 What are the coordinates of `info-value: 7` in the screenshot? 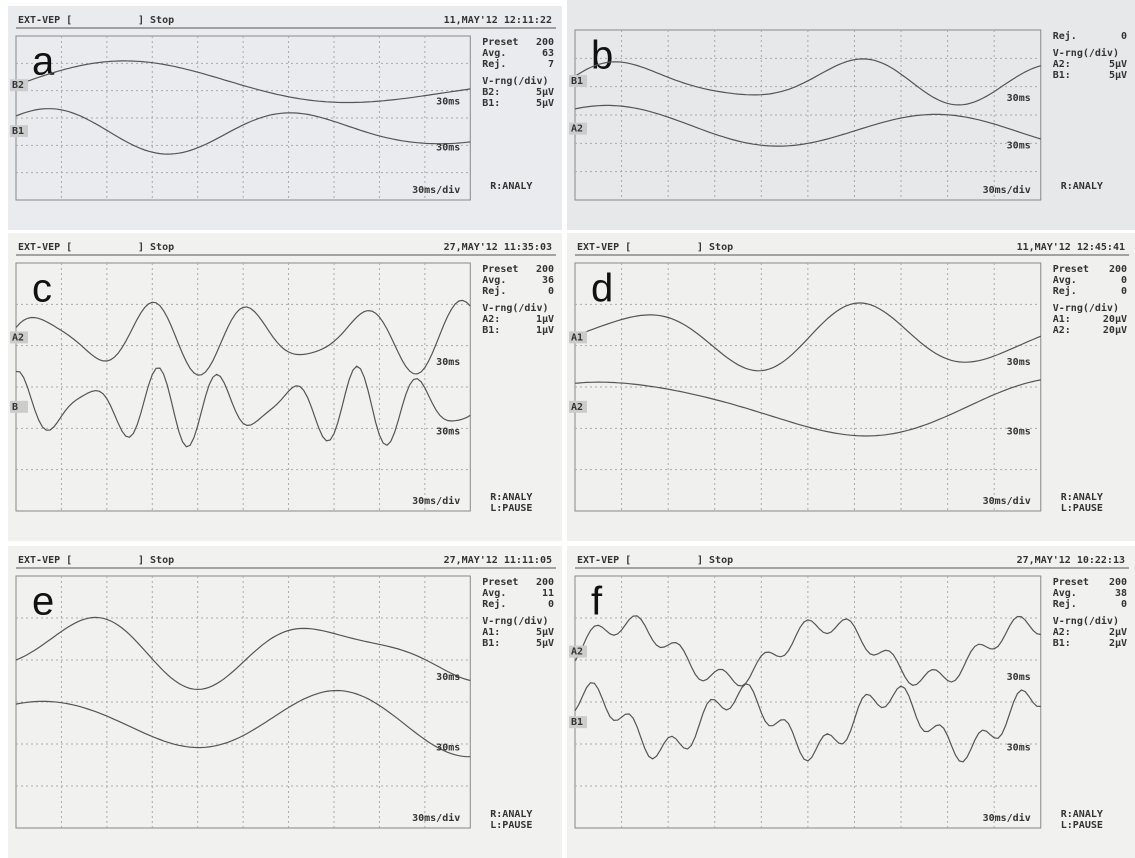 It's located at (551, 64).